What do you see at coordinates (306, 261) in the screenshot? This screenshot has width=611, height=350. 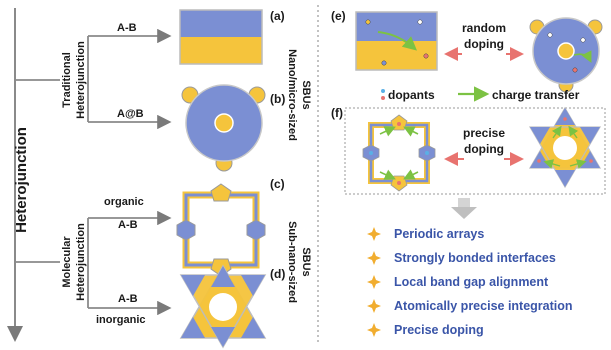 I see `sub-line2: SBUs` at bounding box center [306, 261].